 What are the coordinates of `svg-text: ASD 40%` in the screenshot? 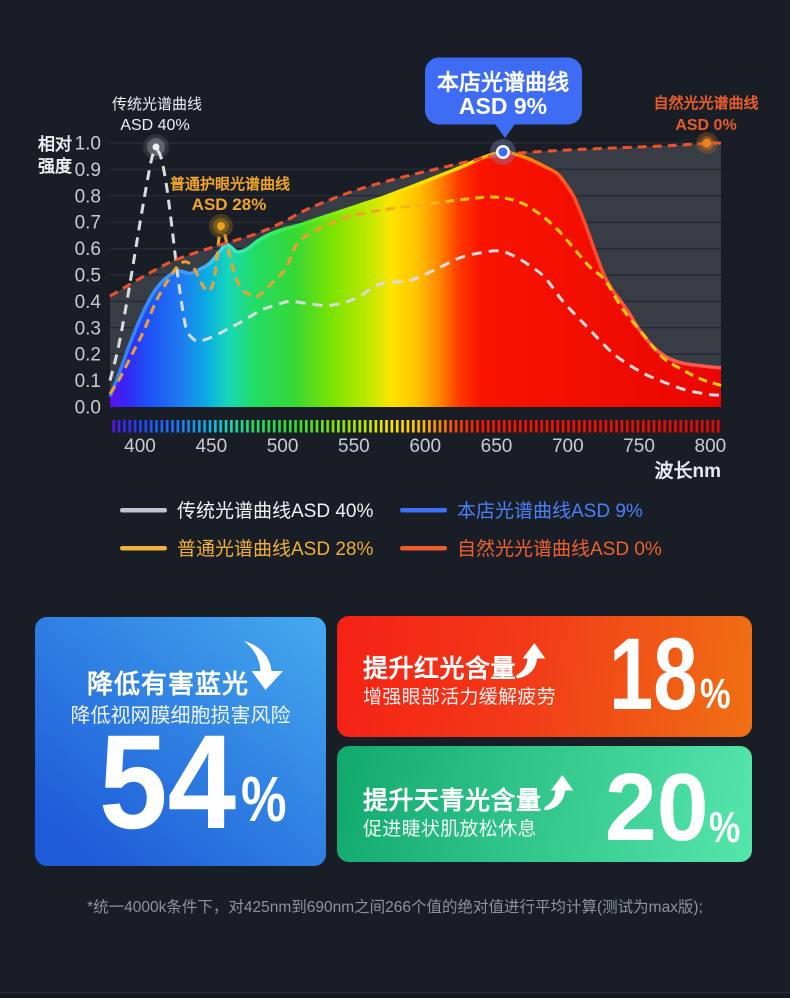 It's located at (154, 125).